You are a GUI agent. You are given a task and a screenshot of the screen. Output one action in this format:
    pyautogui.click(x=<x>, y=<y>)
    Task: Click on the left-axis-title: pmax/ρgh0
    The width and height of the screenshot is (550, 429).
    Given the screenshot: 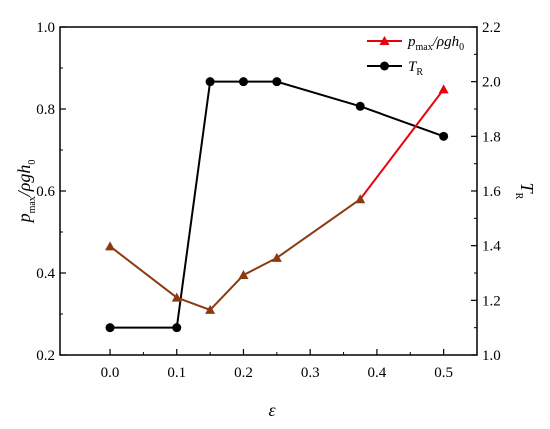 What is the action you would take?
    pyautogui.click(x=26, y=192)
    